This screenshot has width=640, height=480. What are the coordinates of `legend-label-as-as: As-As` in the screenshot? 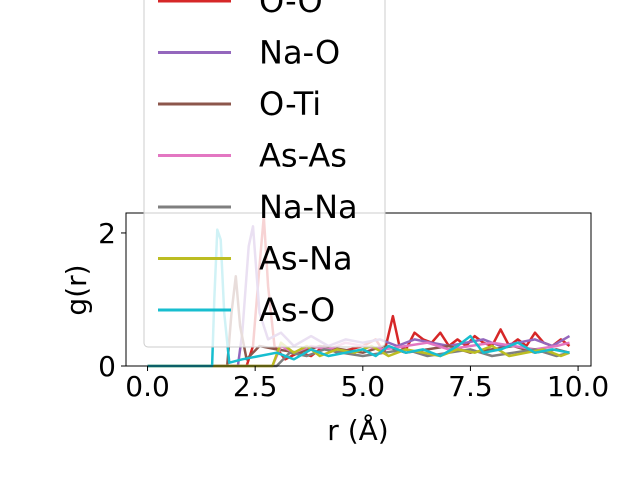 It's located at (303, 156).